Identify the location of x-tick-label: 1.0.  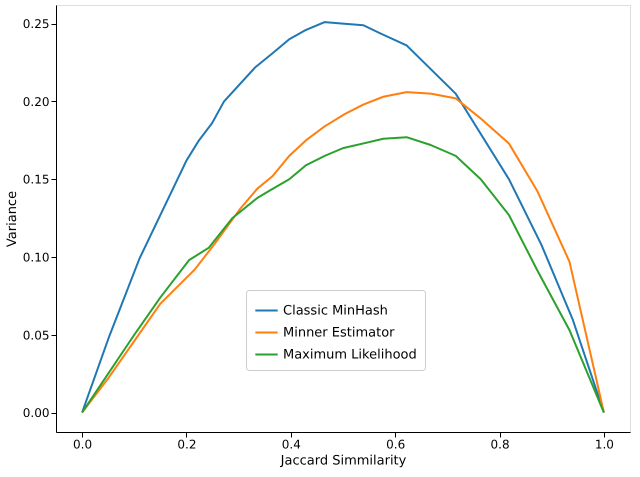
(604, 445).